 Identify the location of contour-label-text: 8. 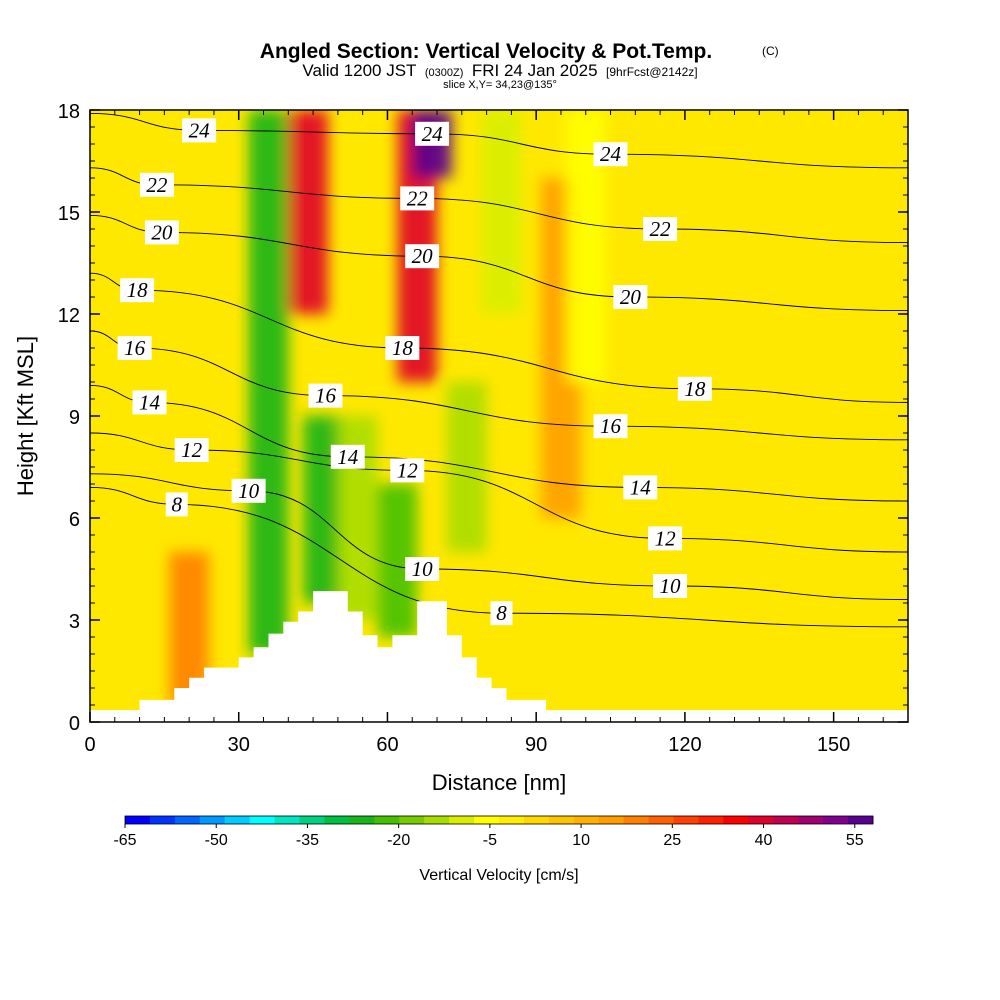
(177, 504).